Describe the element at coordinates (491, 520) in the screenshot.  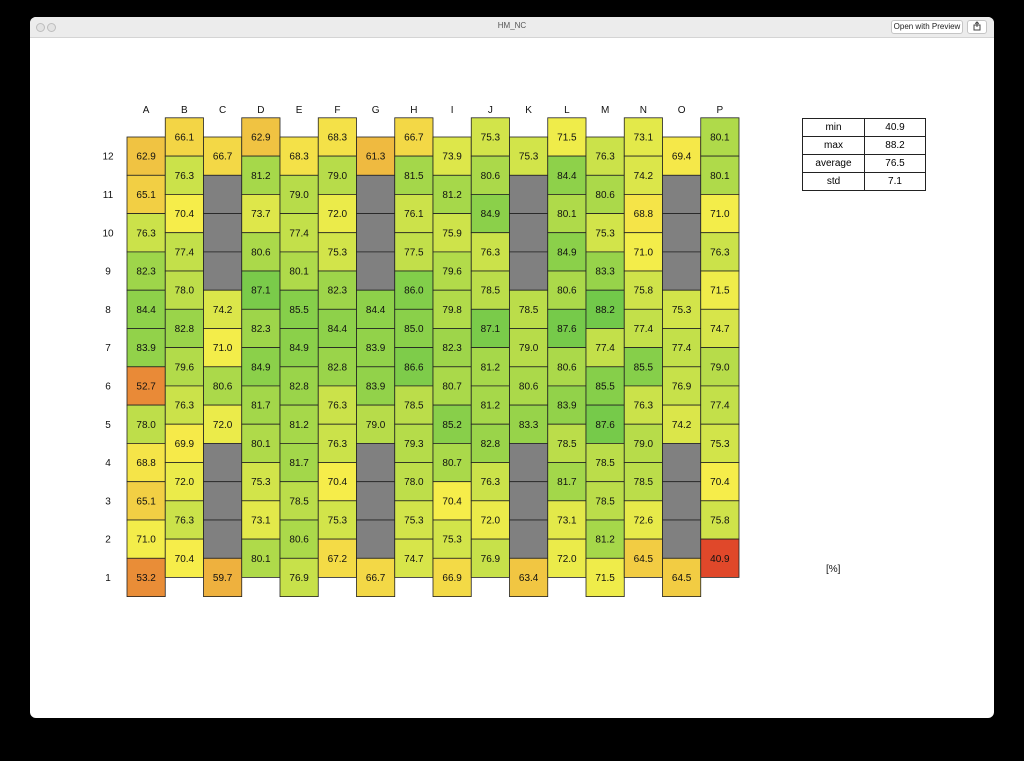
I see `cell-value-label: 72.0` at that location.